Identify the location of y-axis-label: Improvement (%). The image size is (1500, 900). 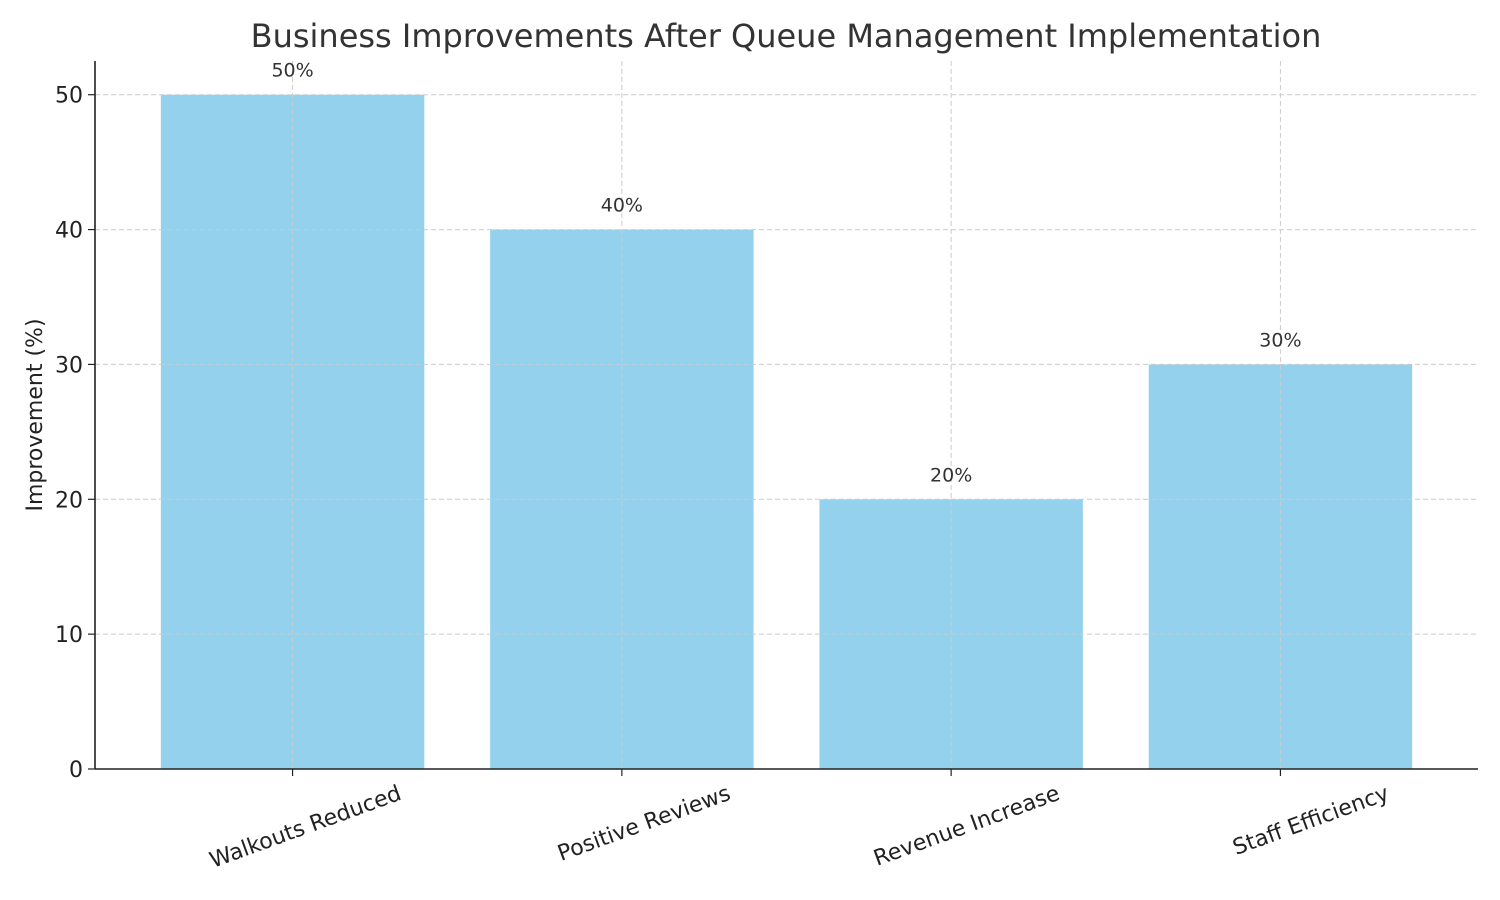
(35, 414).